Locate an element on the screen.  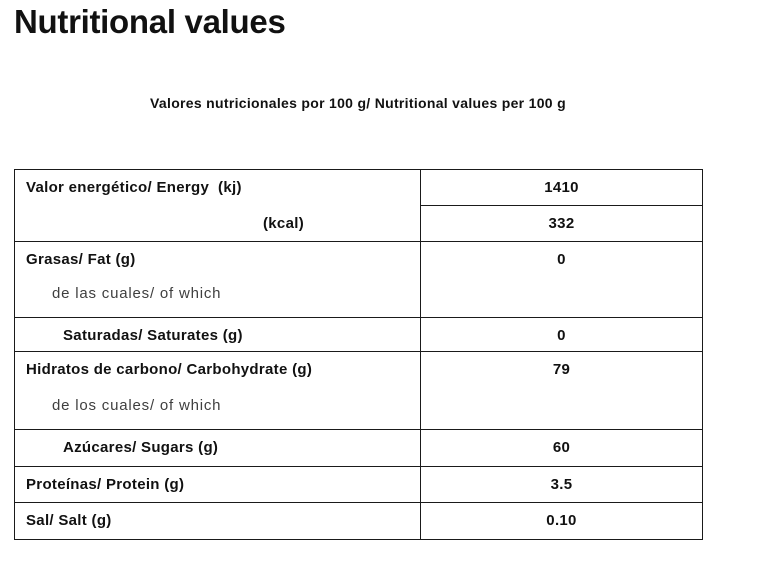
fat-label: Grasas/ Fat (g) is located at coordinates (81, 259).